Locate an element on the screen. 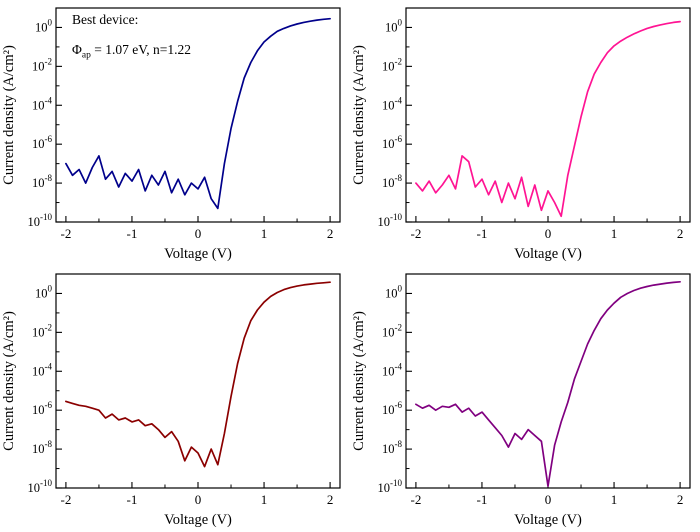 The width and height of the screenshot is (700, 532). curve-top-left is located at coordinates (198, 113).